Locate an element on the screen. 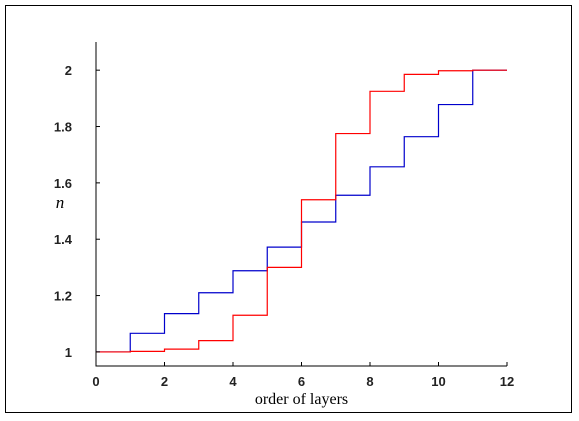 This screenshot has width=579, height=421. y-tick-label: 1.8 is located at coordinates (63, 127).